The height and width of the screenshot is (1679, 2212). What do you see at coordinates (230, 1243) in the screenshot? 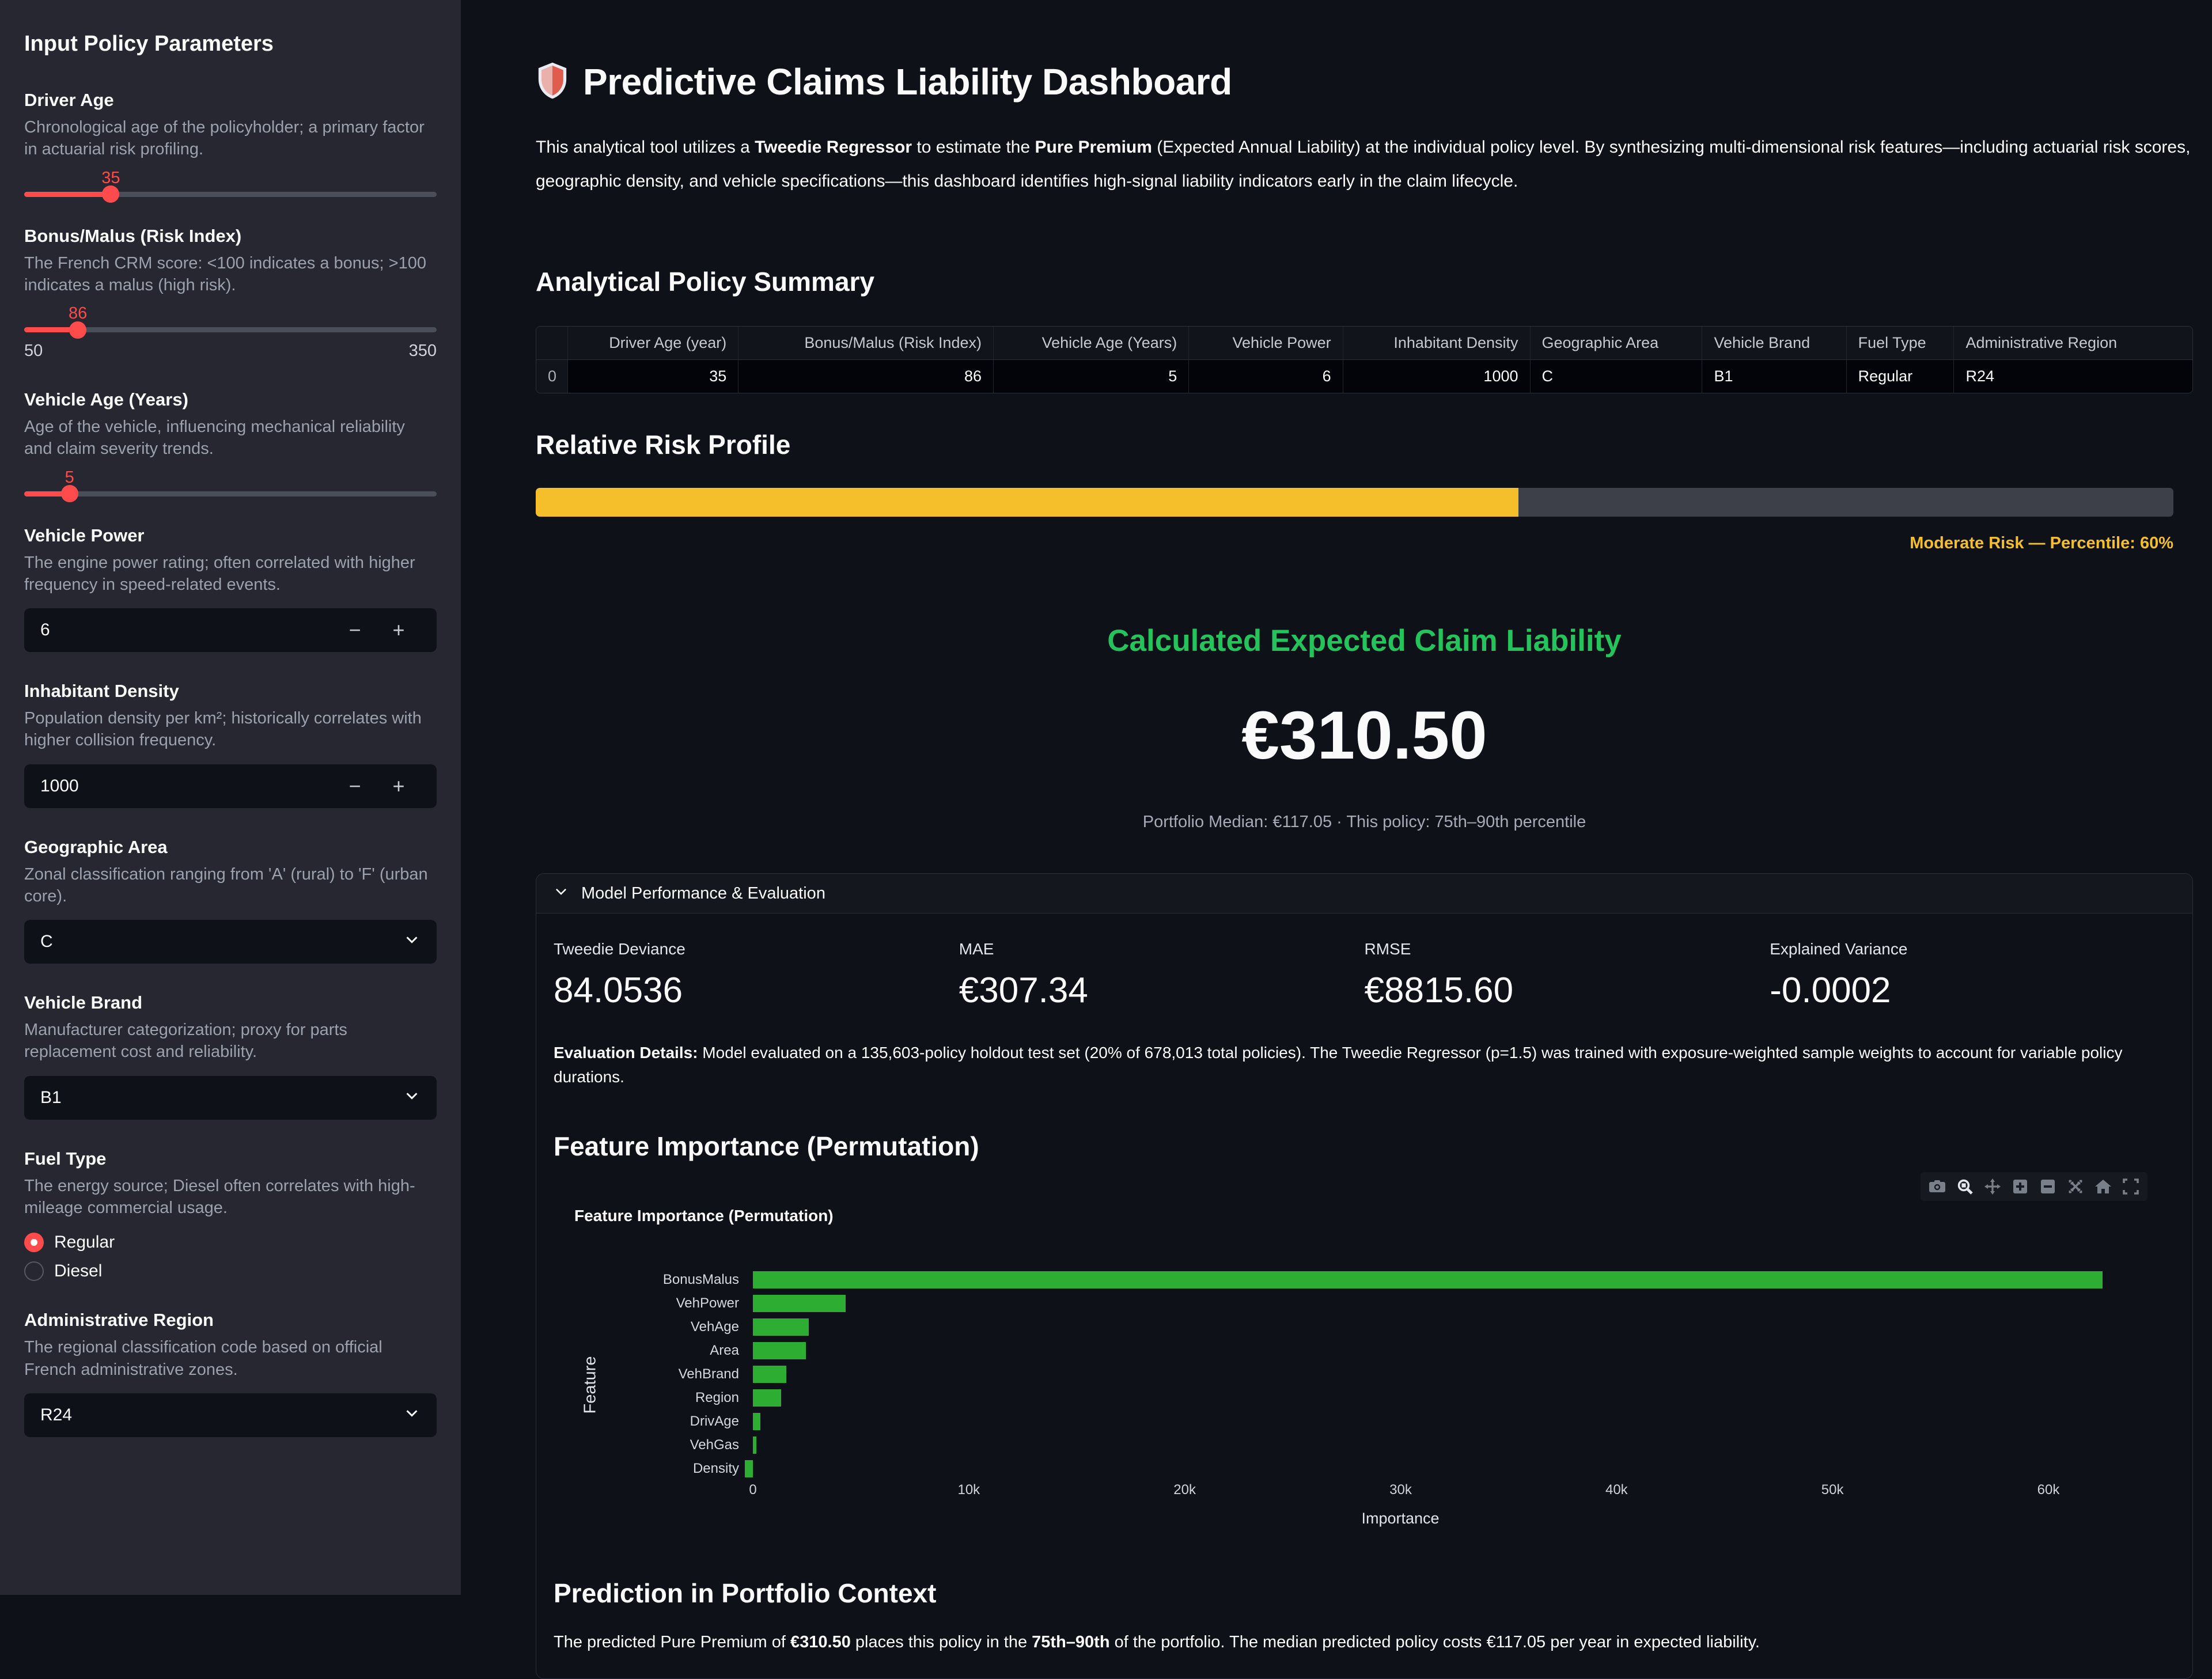
I see `radio-option-regular: Regular` at bounding box center [230, 1243].